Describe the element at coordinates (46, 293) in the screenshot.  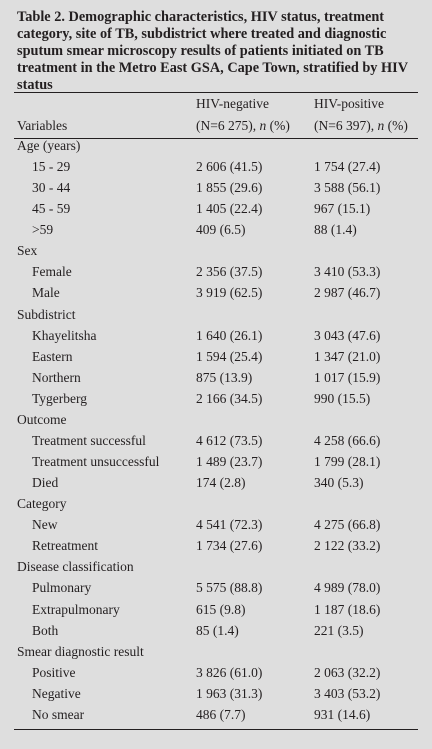
I see `row-label: Male` at that location.